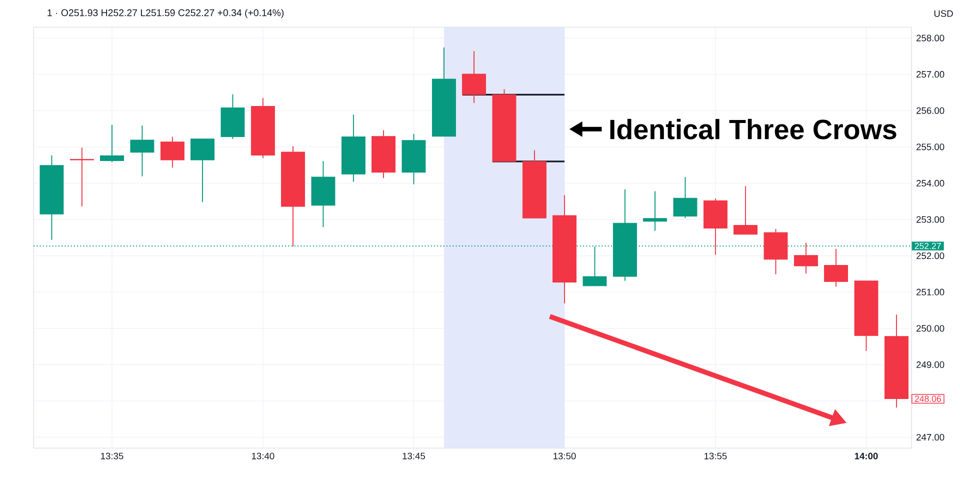  Describe the element at coordinates (930, 183) in the screenshot. I see `y-tick-label: 254.00` at that location.